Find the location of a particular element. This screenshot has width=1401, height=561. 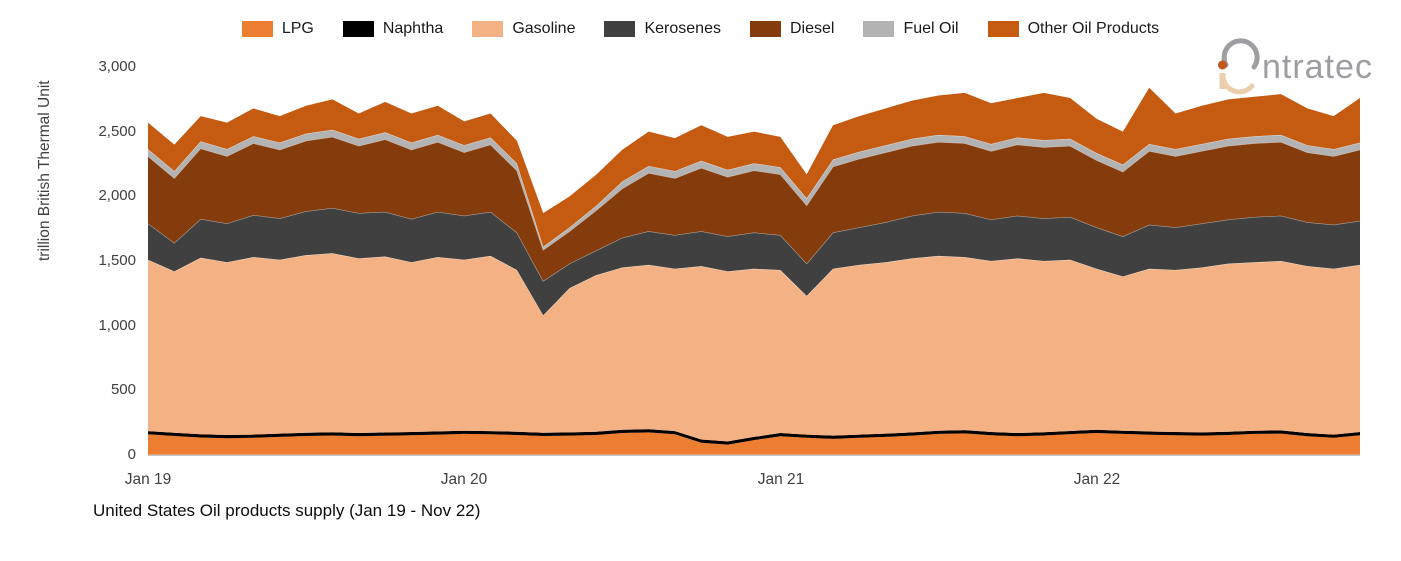

fuel-oil-swatch-icon is located at coordinates (879, 29).